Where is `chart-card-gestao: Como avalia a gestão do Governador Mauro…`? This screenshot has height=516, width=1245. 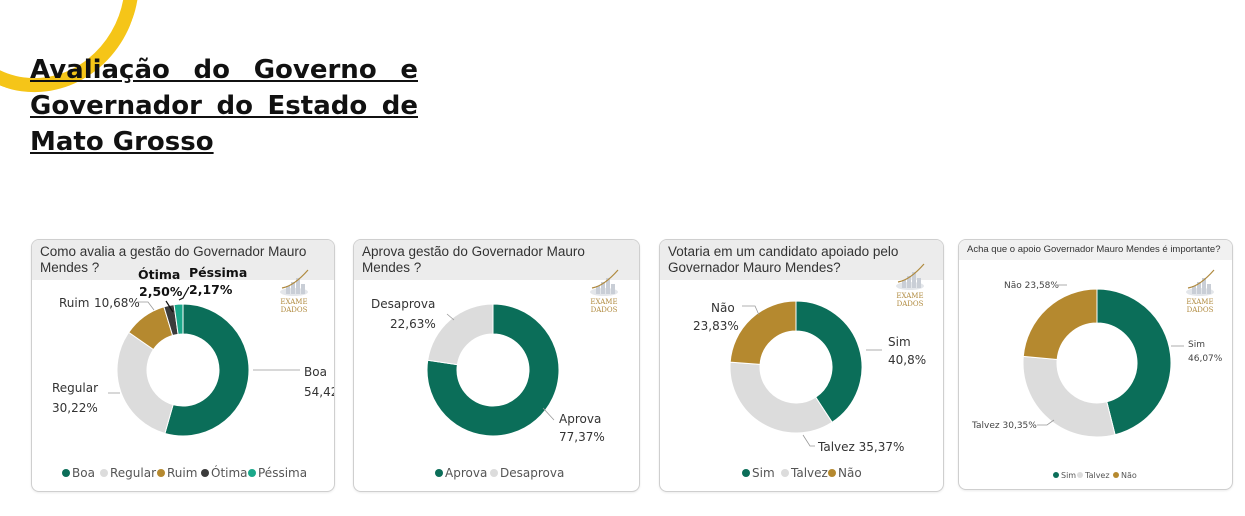
chart-card-gestao: Como avalia a gestão do Governador Mauro… is located at coordinates (183, 365).